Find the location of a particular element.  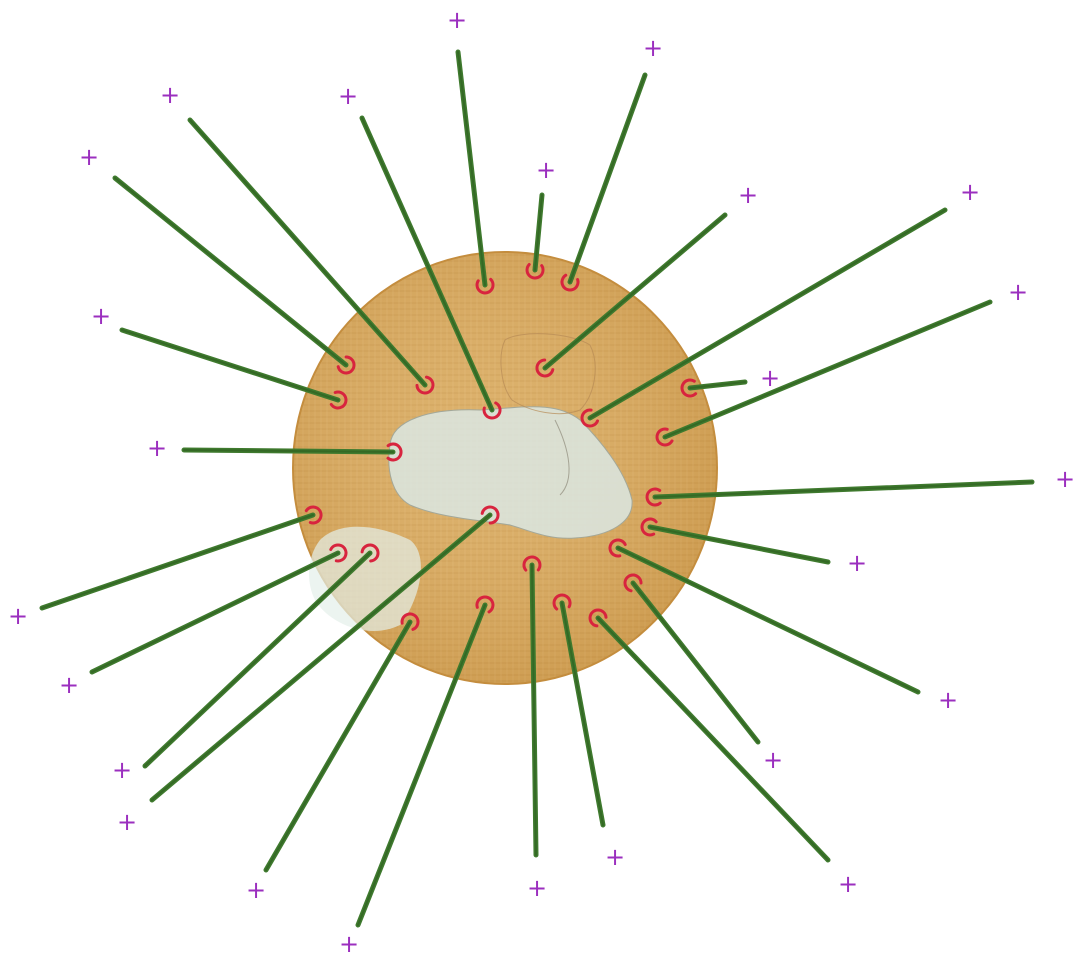

tip-marker-10: + is located at coordinates (948, 700).